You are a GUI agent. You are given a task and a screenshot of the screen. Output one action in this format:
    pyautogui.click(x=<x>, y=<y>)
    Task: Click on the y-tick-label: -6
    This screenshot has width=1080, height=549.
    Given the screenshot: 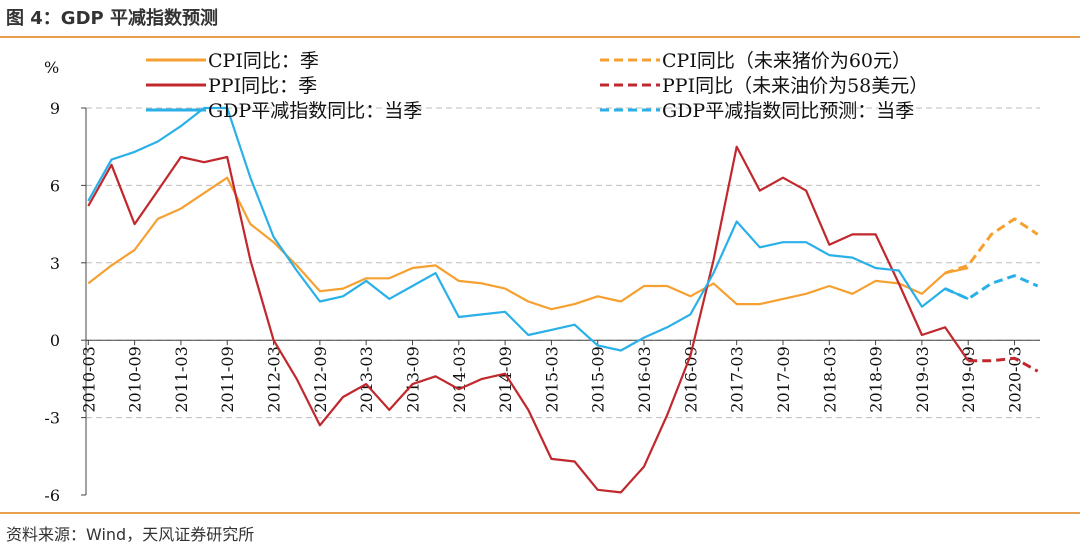 What is the action you would take?
    pyautogui.click(x=52, y=495)
    